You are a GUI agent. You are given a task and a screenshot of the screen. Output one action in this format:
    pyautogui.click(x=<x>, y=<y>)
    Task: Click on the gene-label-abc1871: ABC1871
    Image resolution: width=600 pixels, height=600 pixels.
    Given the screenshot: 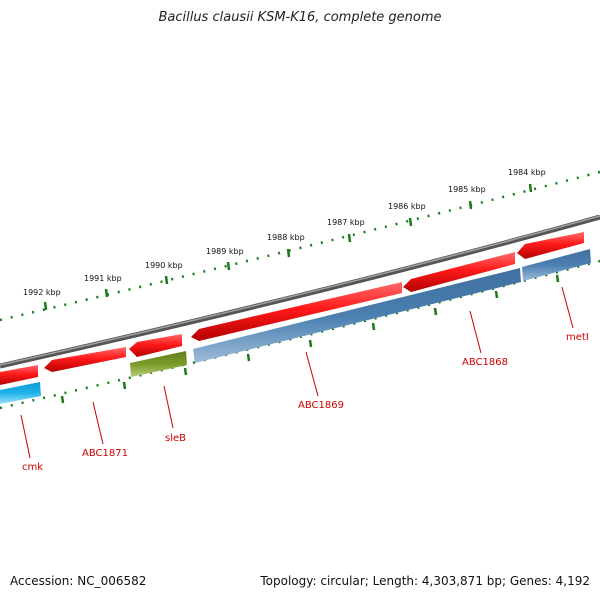 What is the action you would take?
    pyautogui.click(x=105, y=453)
    